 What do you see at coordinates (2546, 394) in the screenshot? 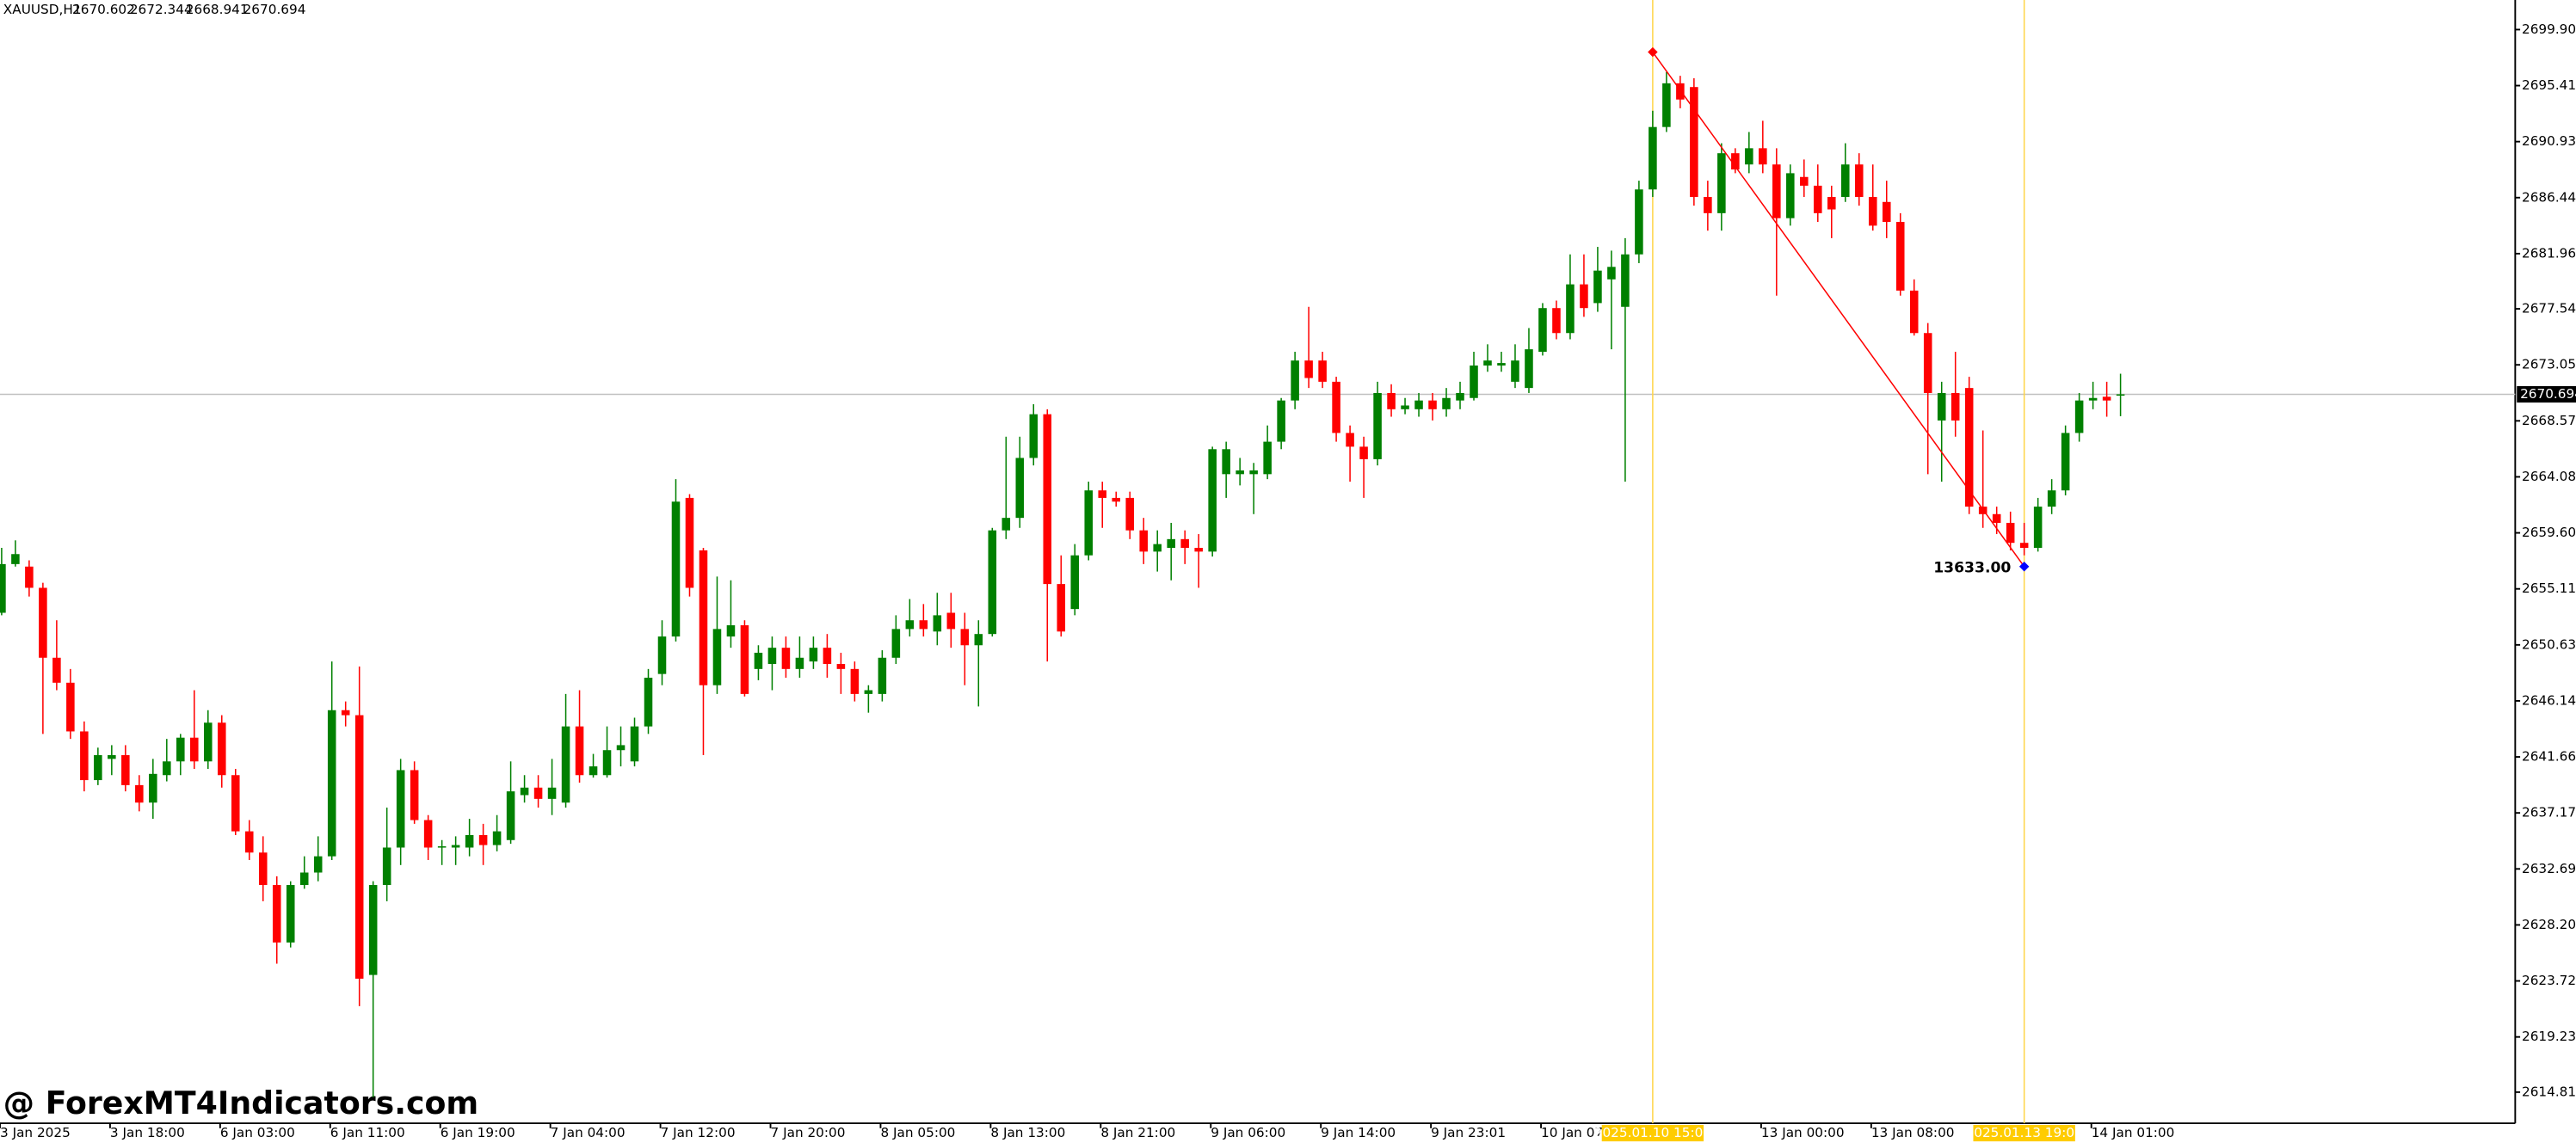
I see `price-tag-bg` at bounding box center [2546, 394].